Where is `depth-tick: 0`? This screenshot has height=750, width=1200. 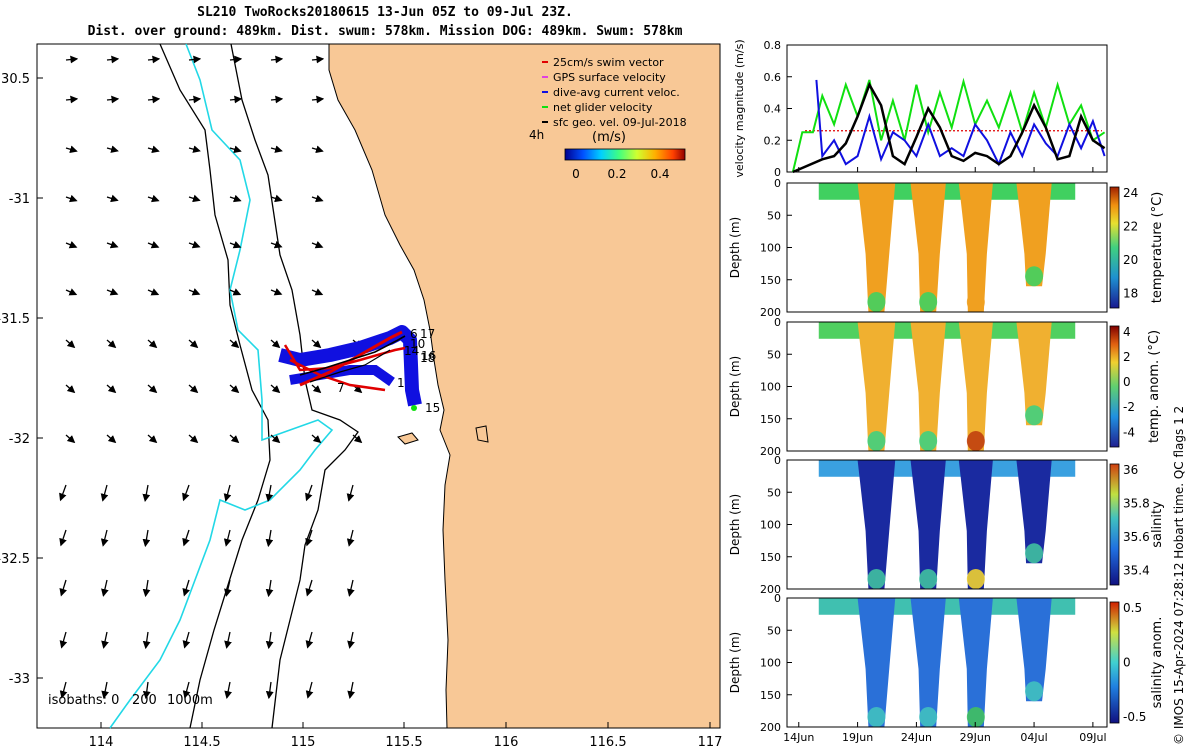 depth-tick: 0 is located at coordinates (777, 183).